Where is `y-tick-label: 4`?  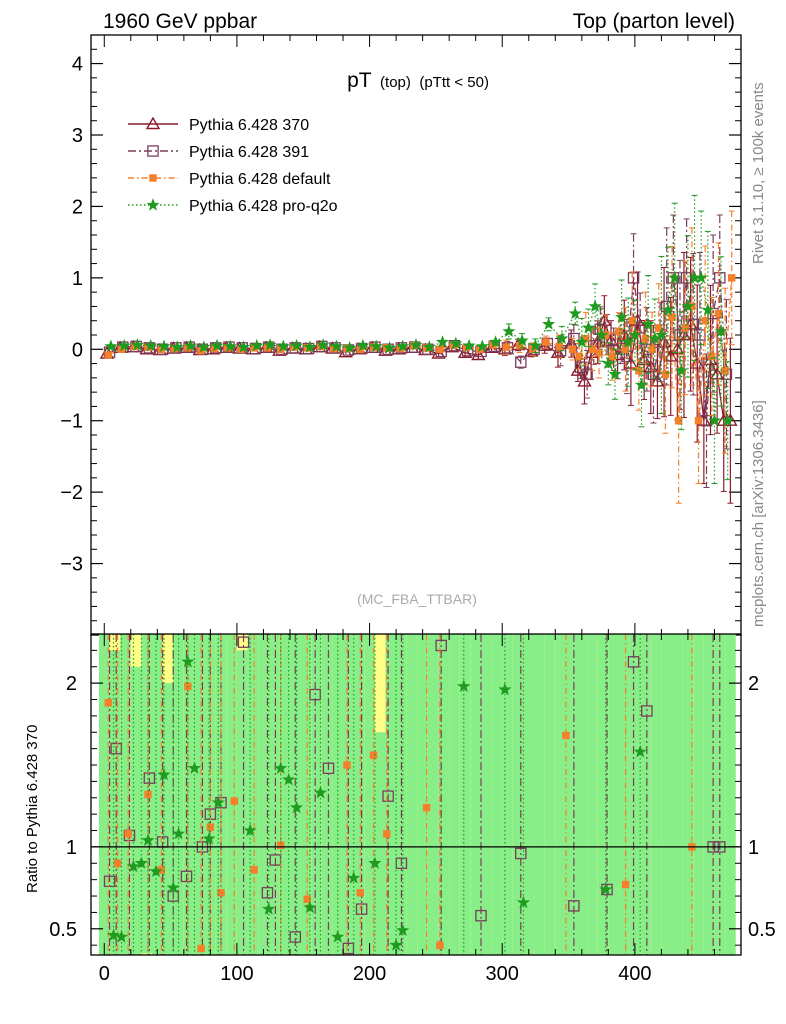
y-tick-label: 4 is located at coordinates (77, 65).